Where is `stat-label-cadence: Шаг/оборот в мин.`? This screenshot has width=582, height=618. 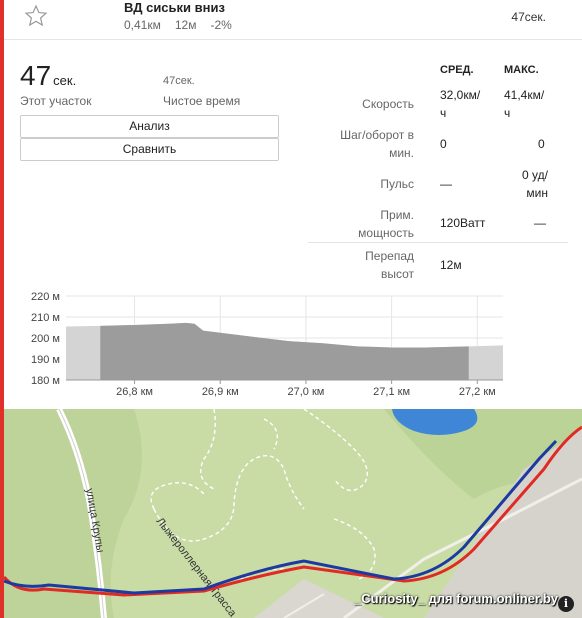
stat-label-cadence: Шаг/оборот в мин. is located at coordinates (377, 144).